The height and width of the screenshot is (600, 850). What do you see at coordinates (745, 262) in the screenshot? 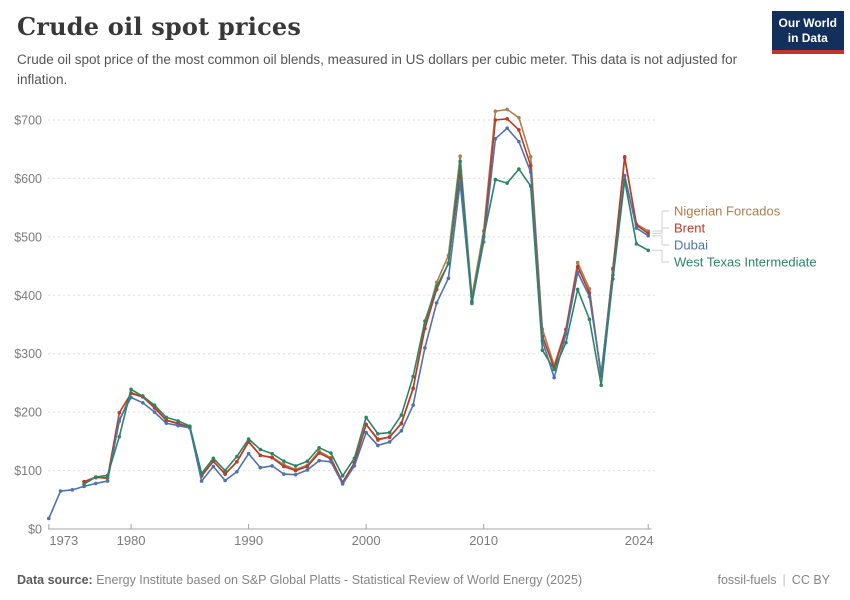
I see `legend-label-west-texas-intermediate: West Texas Intermediate` at bounding box center [745, 262].